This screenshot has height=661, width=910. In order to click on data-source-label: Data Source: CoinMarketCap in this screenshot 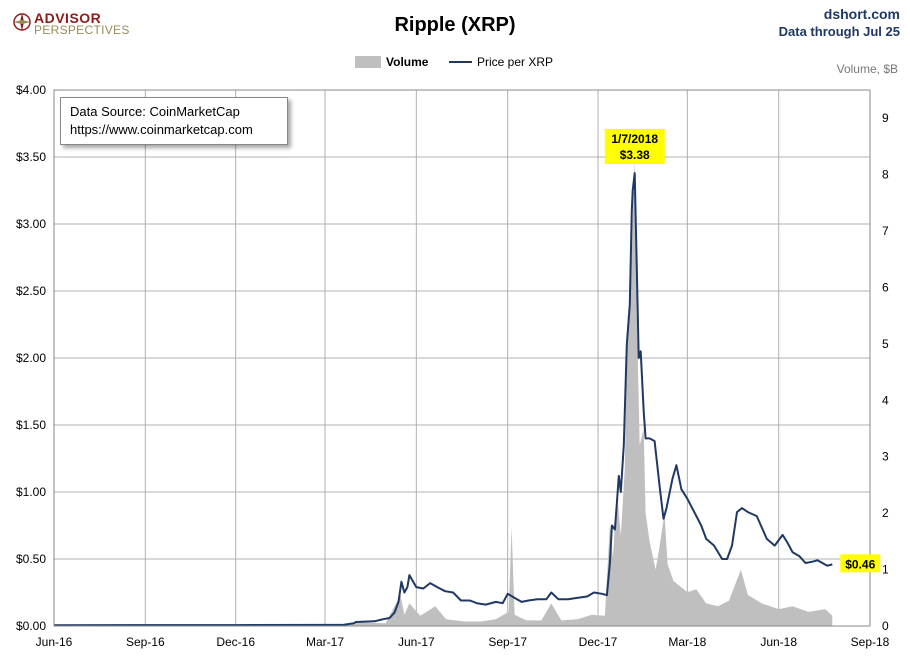, I will do `click(155, 111)`.